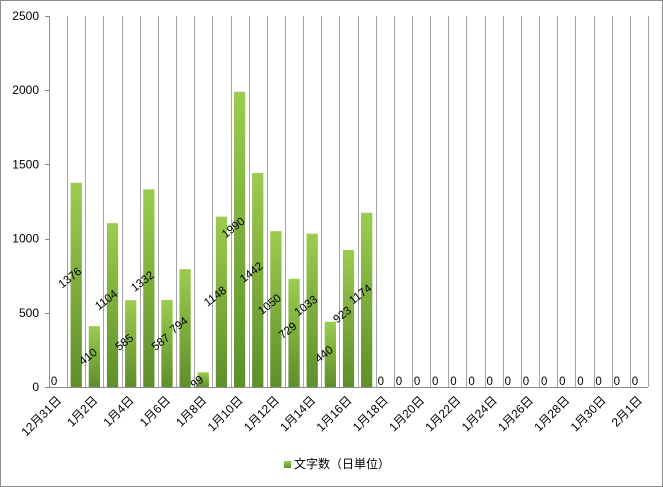 The image size is (663, 487). Describe the element at coordinates (41, 416) in the screenshot. I see `x-tick-label: 12月31日` at that location.